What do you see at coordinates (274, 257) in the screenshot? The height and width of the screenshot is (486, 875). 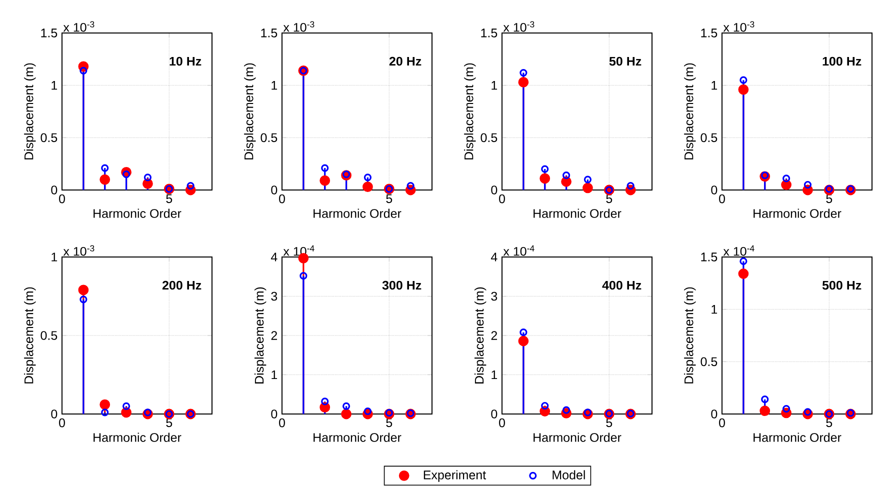 I see `y-tick-label: 4` at bounding box center [274, 257].